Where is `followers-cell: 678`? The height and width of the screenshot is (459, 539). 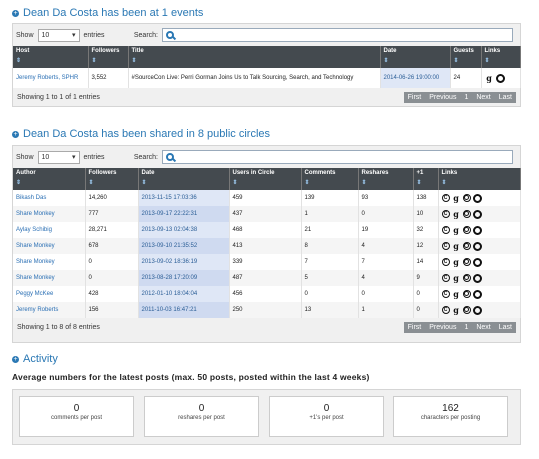 followers-cell: 678 is located at coordinates (112, 246).